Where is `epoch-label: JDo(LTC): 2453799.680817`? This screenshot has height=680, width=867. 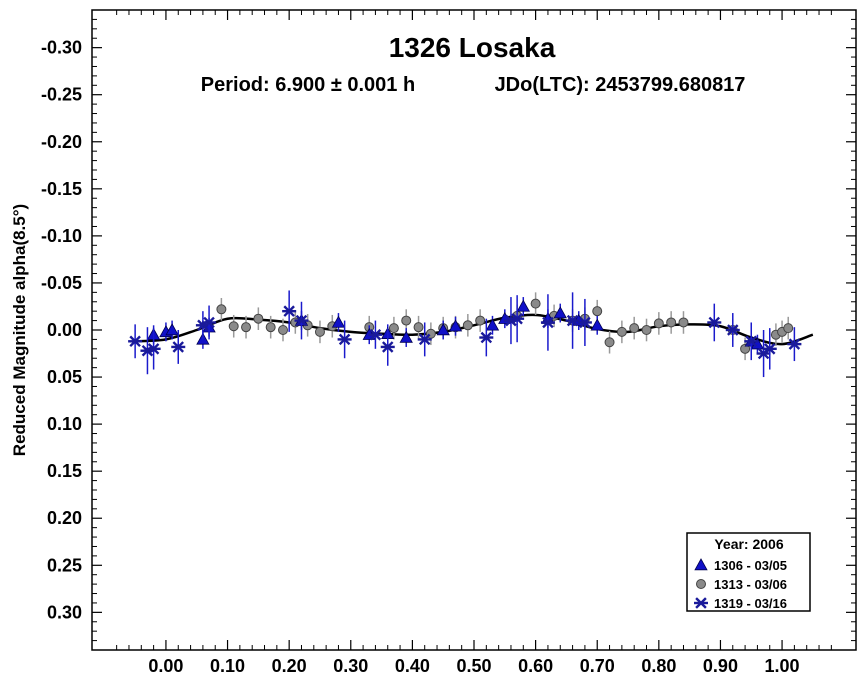
epoch-label: JDo(LTC): 2453799.680817 is located at coordinates (620, 85).